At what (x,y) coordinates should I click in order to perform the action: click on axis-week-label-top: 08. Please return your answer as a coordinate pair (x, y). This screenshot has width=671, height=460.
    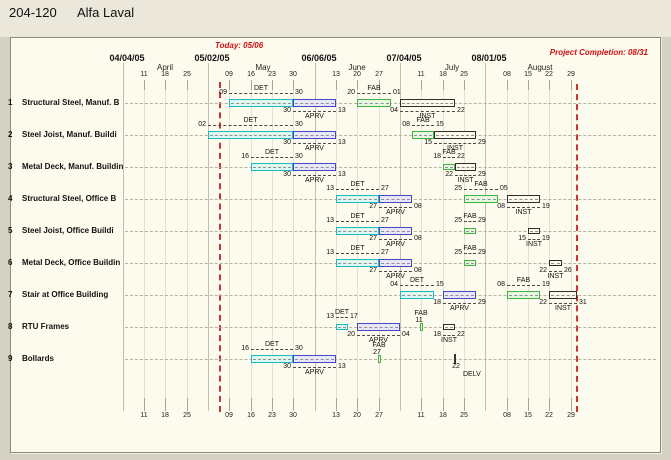
    Looking at the image, I should click on (507, 74).